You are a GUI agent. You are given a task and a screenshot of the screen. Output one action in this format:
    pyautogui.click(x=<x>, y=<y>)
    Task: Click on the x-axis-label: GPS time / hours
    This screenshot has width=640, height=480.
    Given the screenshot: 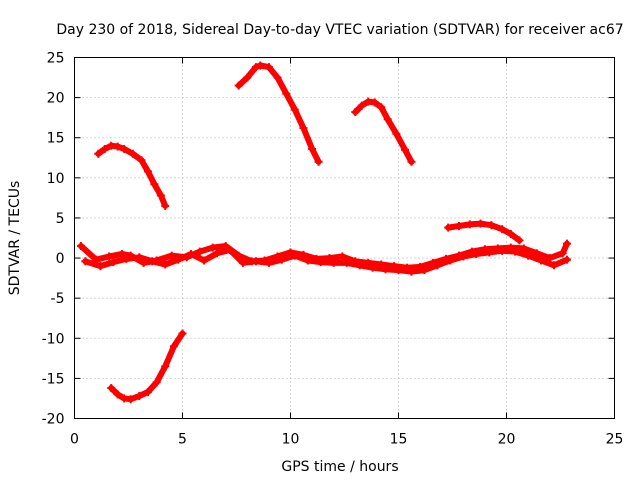 What is the action you would take?
    pyautogui.click(x=339, y=467)
    